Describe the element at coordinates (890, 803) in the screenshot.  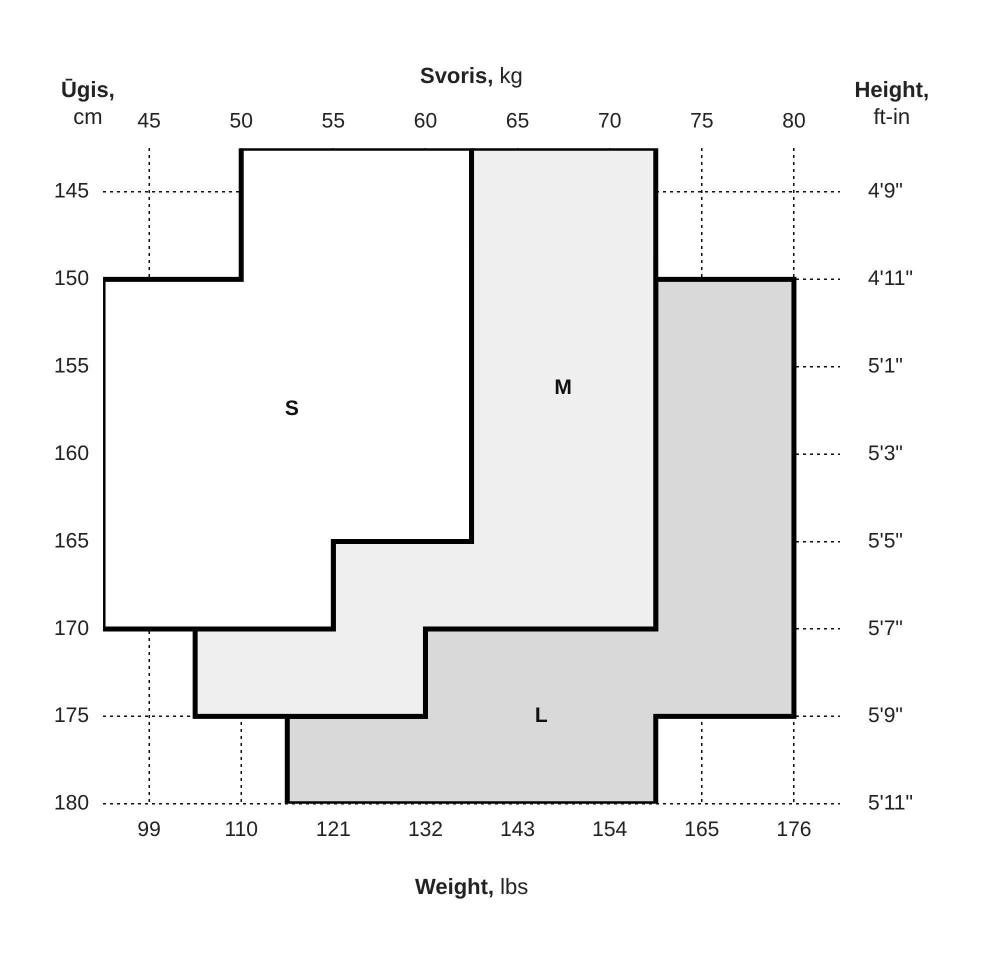
I see `category-label: 5'11"` at that location.